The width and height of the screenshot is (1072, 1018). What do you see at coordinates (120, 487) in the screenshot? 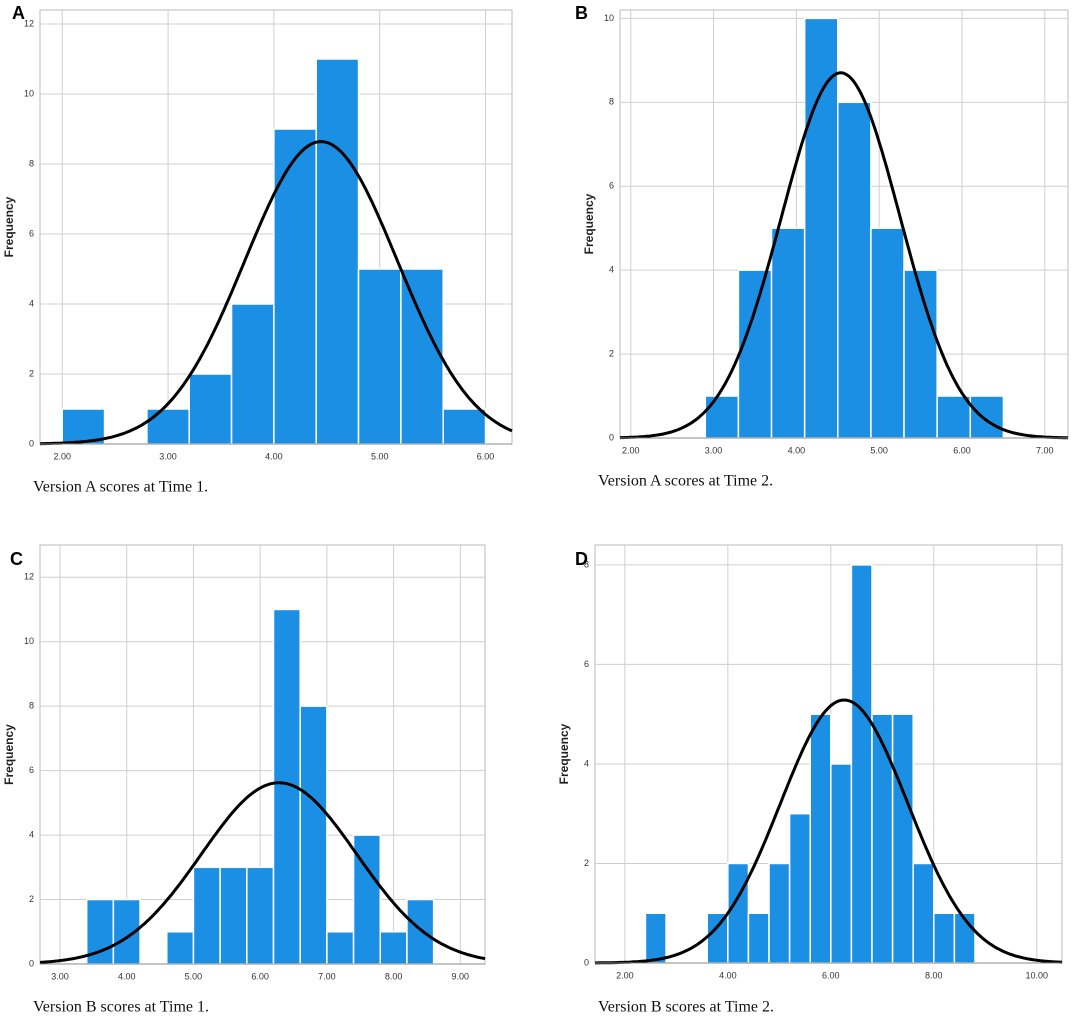
I see `caption: Version A scores at Time 1.` at bounding box center [120, 487].